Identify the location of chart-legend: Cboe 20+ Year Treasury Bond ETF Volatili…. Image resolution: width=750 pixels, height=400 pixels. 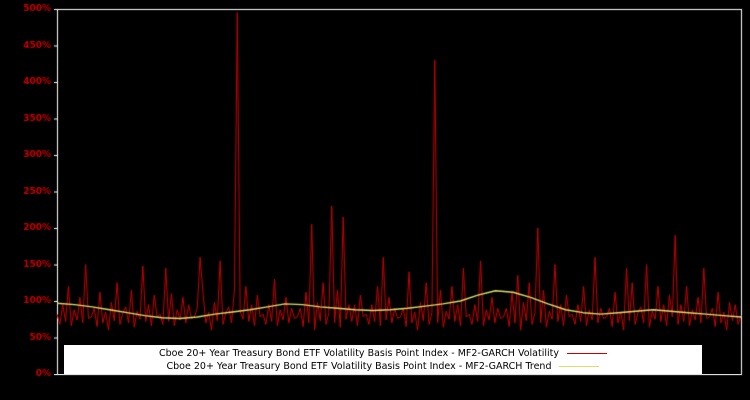
(383, 359).